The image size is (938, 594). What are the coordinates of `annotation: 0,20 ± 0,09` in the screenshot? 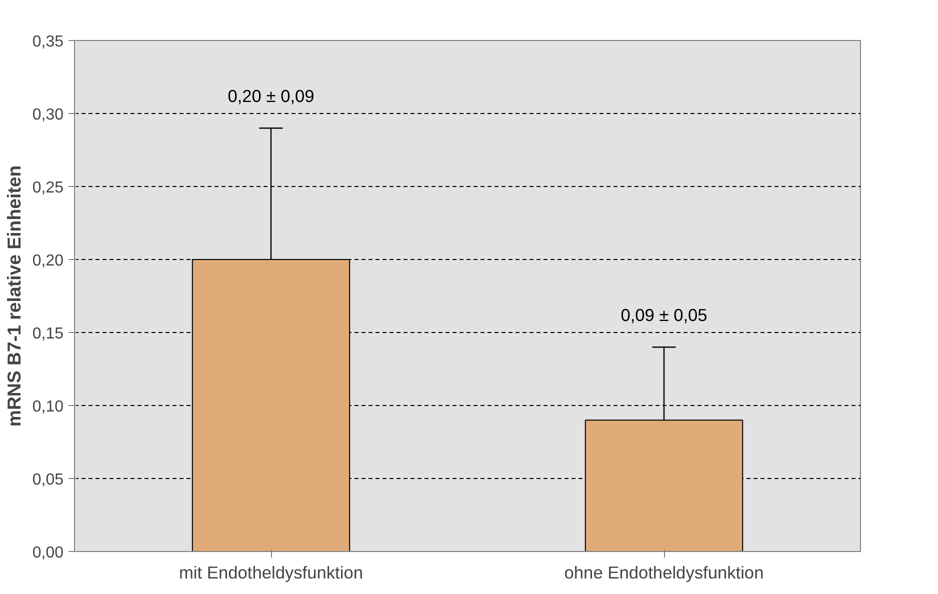 It's located at (271, 96).